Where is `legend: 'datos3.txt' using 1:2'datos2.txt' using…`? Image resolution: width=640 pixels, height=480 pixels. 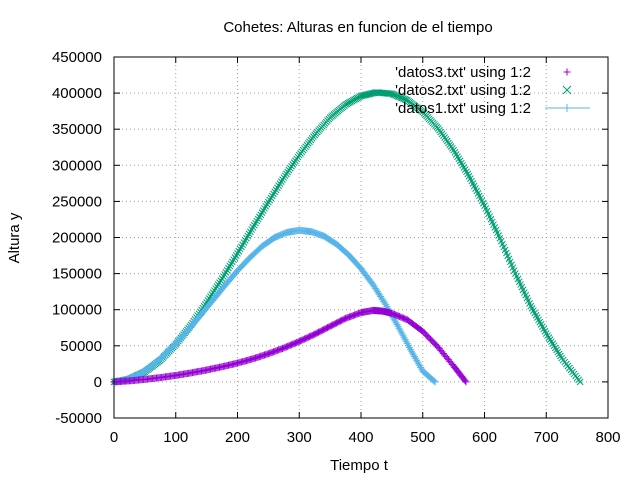 legend: 'datos3.txt' using 1:2'datos2.txt' using… is located at coordinates (492, 90).